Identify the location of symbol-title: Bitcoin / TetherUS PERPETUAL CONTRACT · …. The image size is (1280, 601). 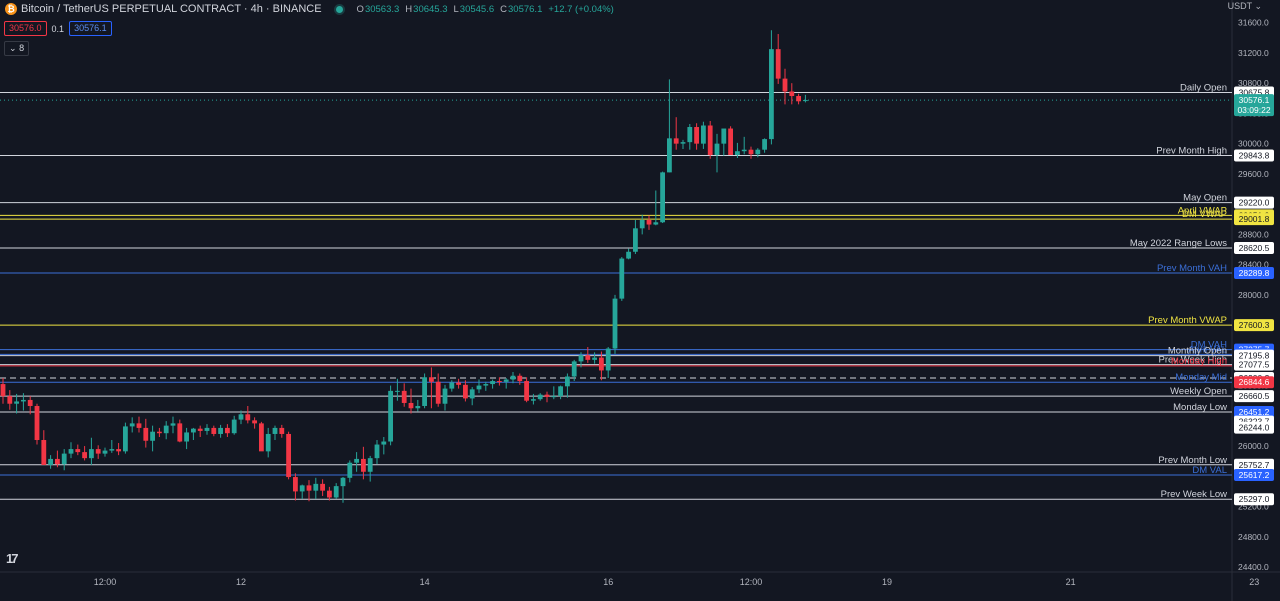
(171, 9).